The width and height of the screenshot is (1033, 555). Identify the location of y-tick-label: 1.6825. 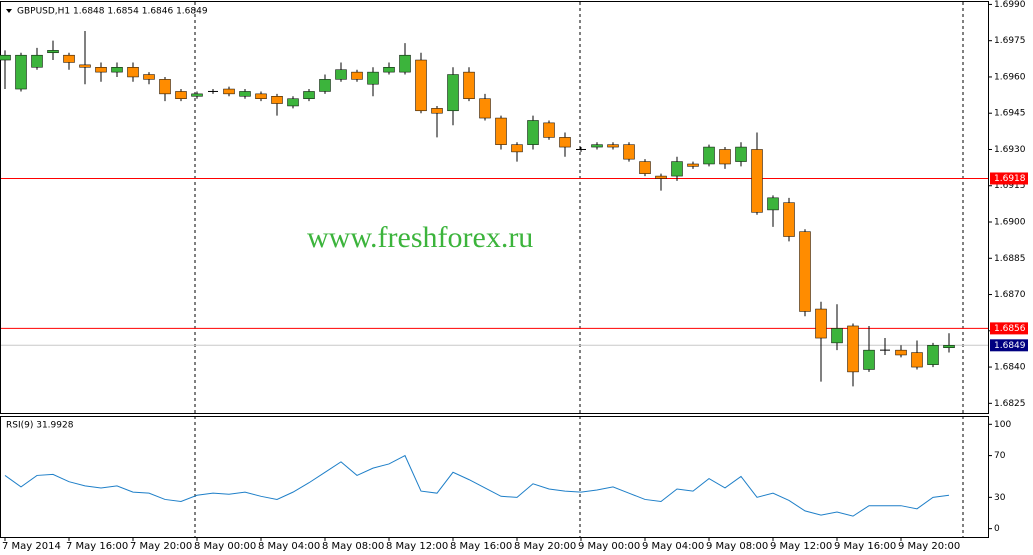
(1010, 404).